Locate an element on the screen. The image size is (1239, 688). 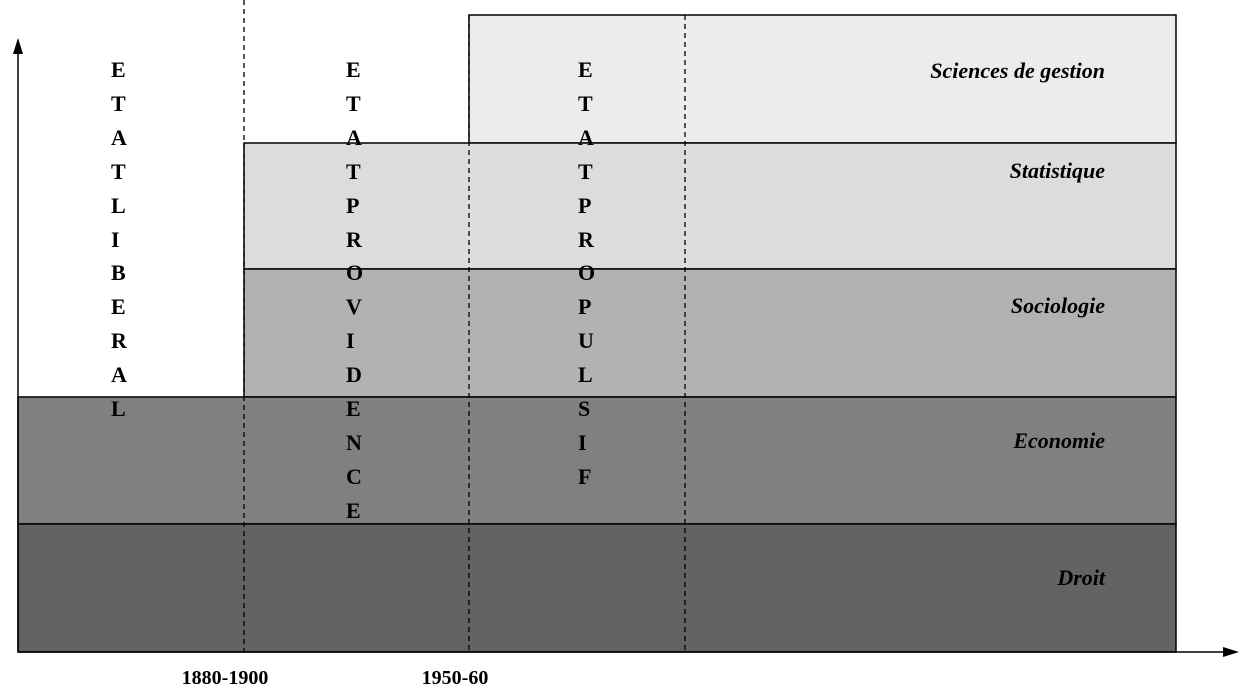
layer-label: Droit is located at coordinates (1081, 577).